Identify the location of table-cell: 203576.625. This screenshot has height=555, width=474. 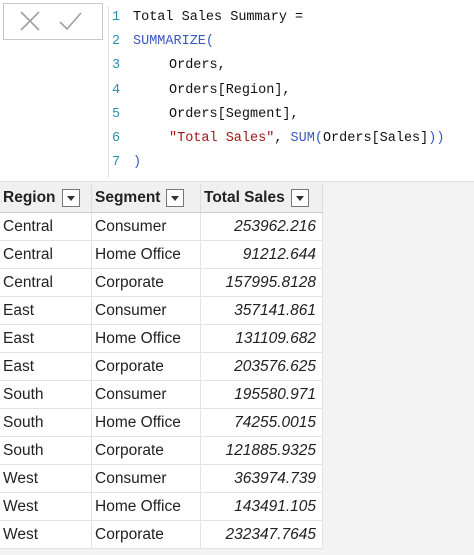
(261, 366).